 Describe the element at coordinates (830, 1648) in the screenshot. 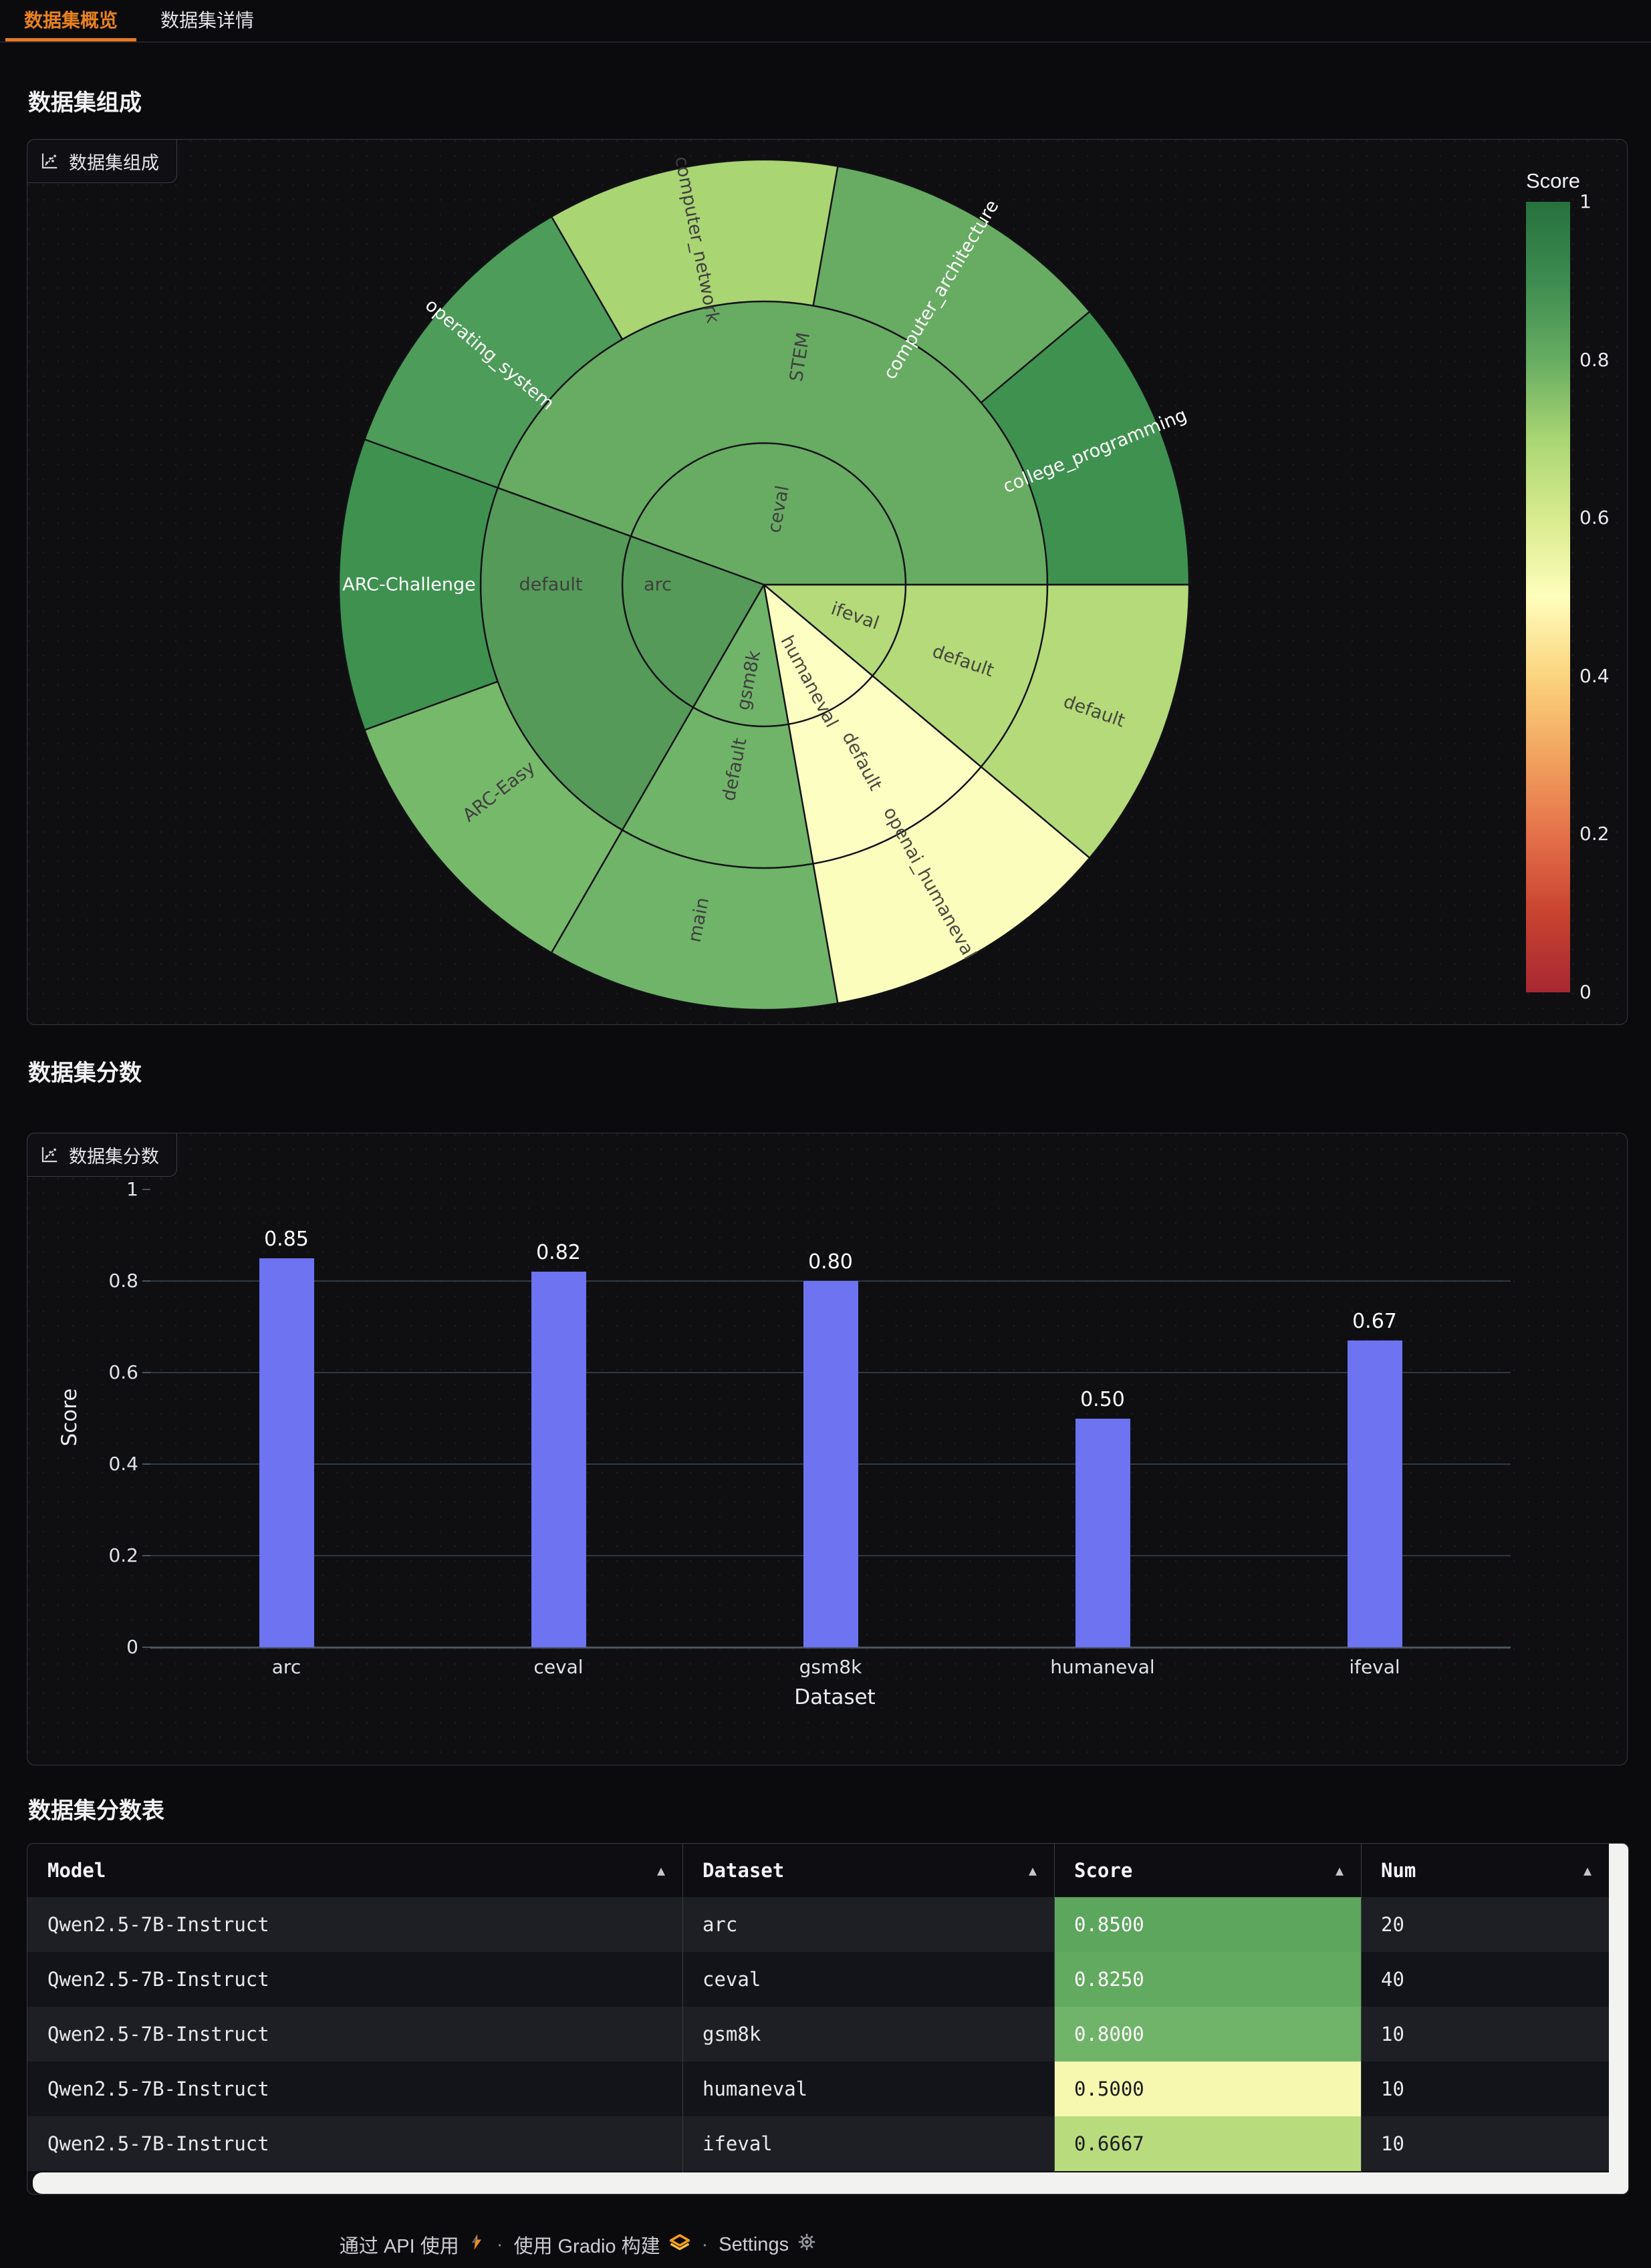

I see `x-axis-line` at that location.